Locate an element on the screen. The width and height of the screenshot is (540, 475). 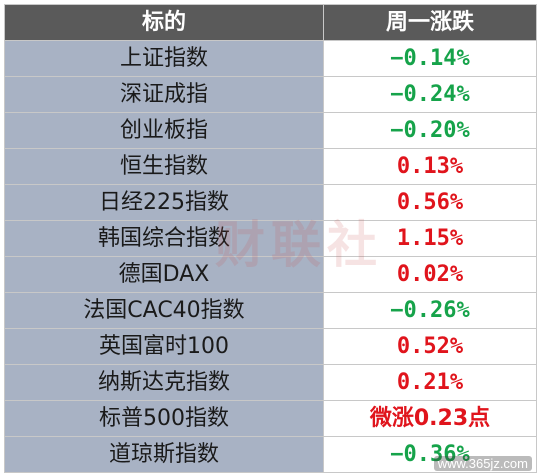
index-change: −0.14% is located at coordinates (430, 58).